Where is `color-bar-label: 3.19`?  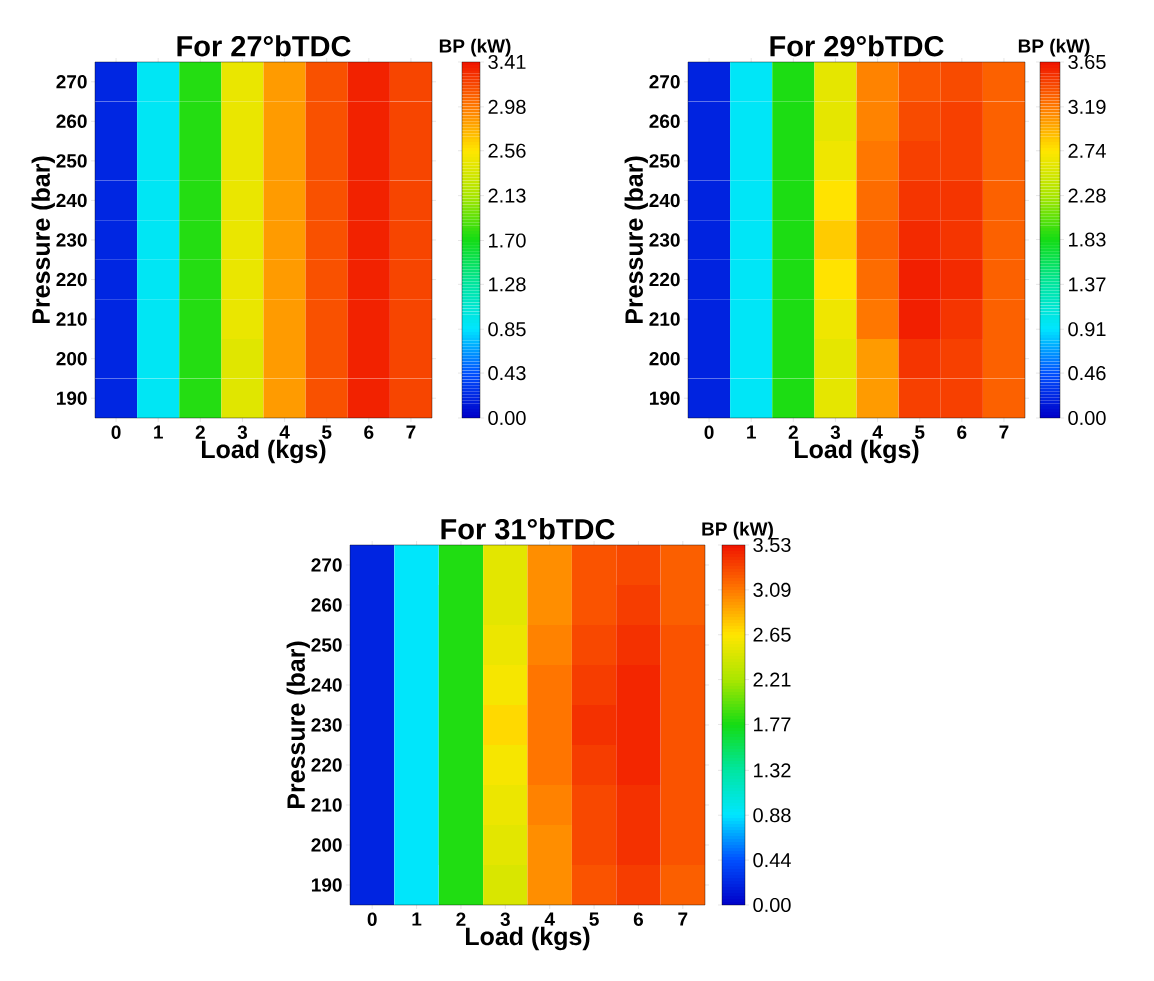 color-bar-label: 3.19 is located at coordinates (1087, 106).